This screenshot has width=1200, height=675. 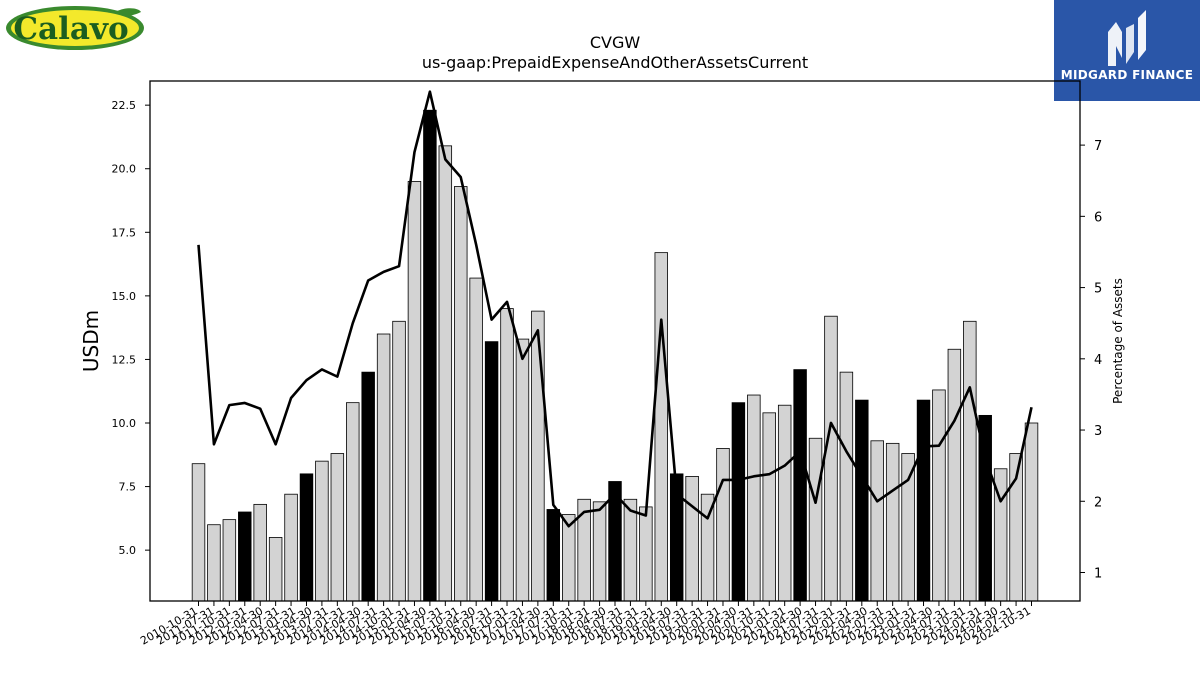 What do you see at coordinates (1098, 289) in the screenshot?
I see `y2-tick-label: 5` at bounding box center [1098, 289].